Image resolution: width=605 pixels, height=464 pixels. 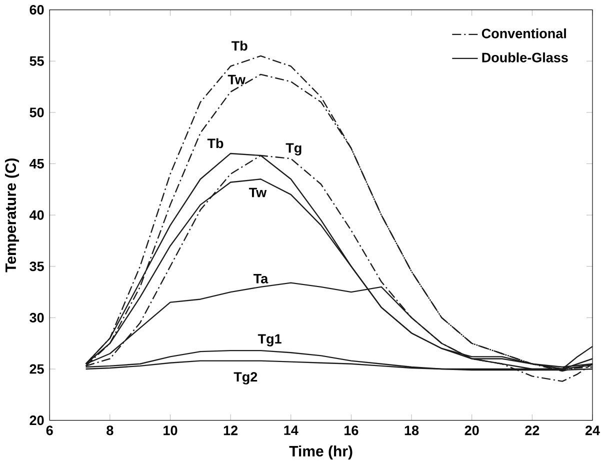 What do you see at coordinates (37, 215) in the screenshot?
I see `y-tick-label: 40` at bounding box center [37, 215].